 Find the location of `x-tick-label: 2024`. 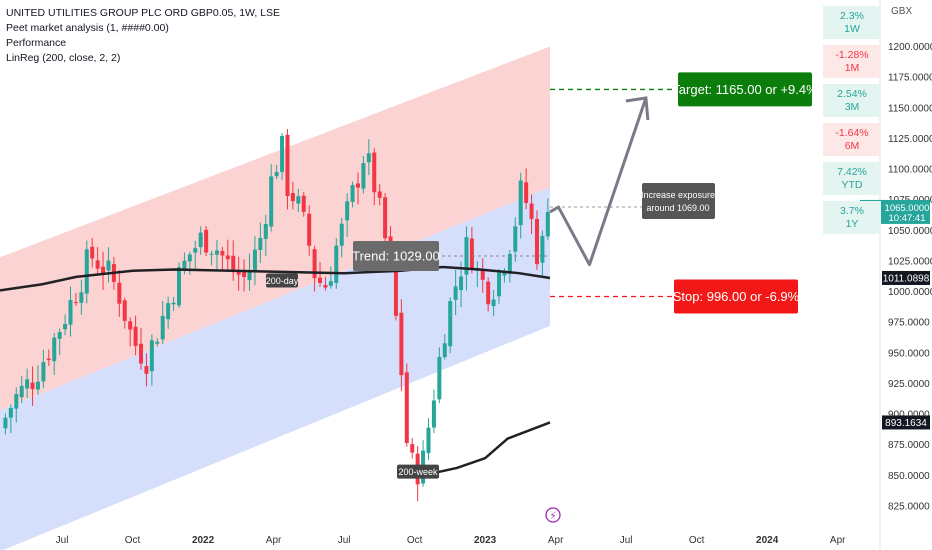

x-tick-label: 2024 is located at coordinates (767, 540).